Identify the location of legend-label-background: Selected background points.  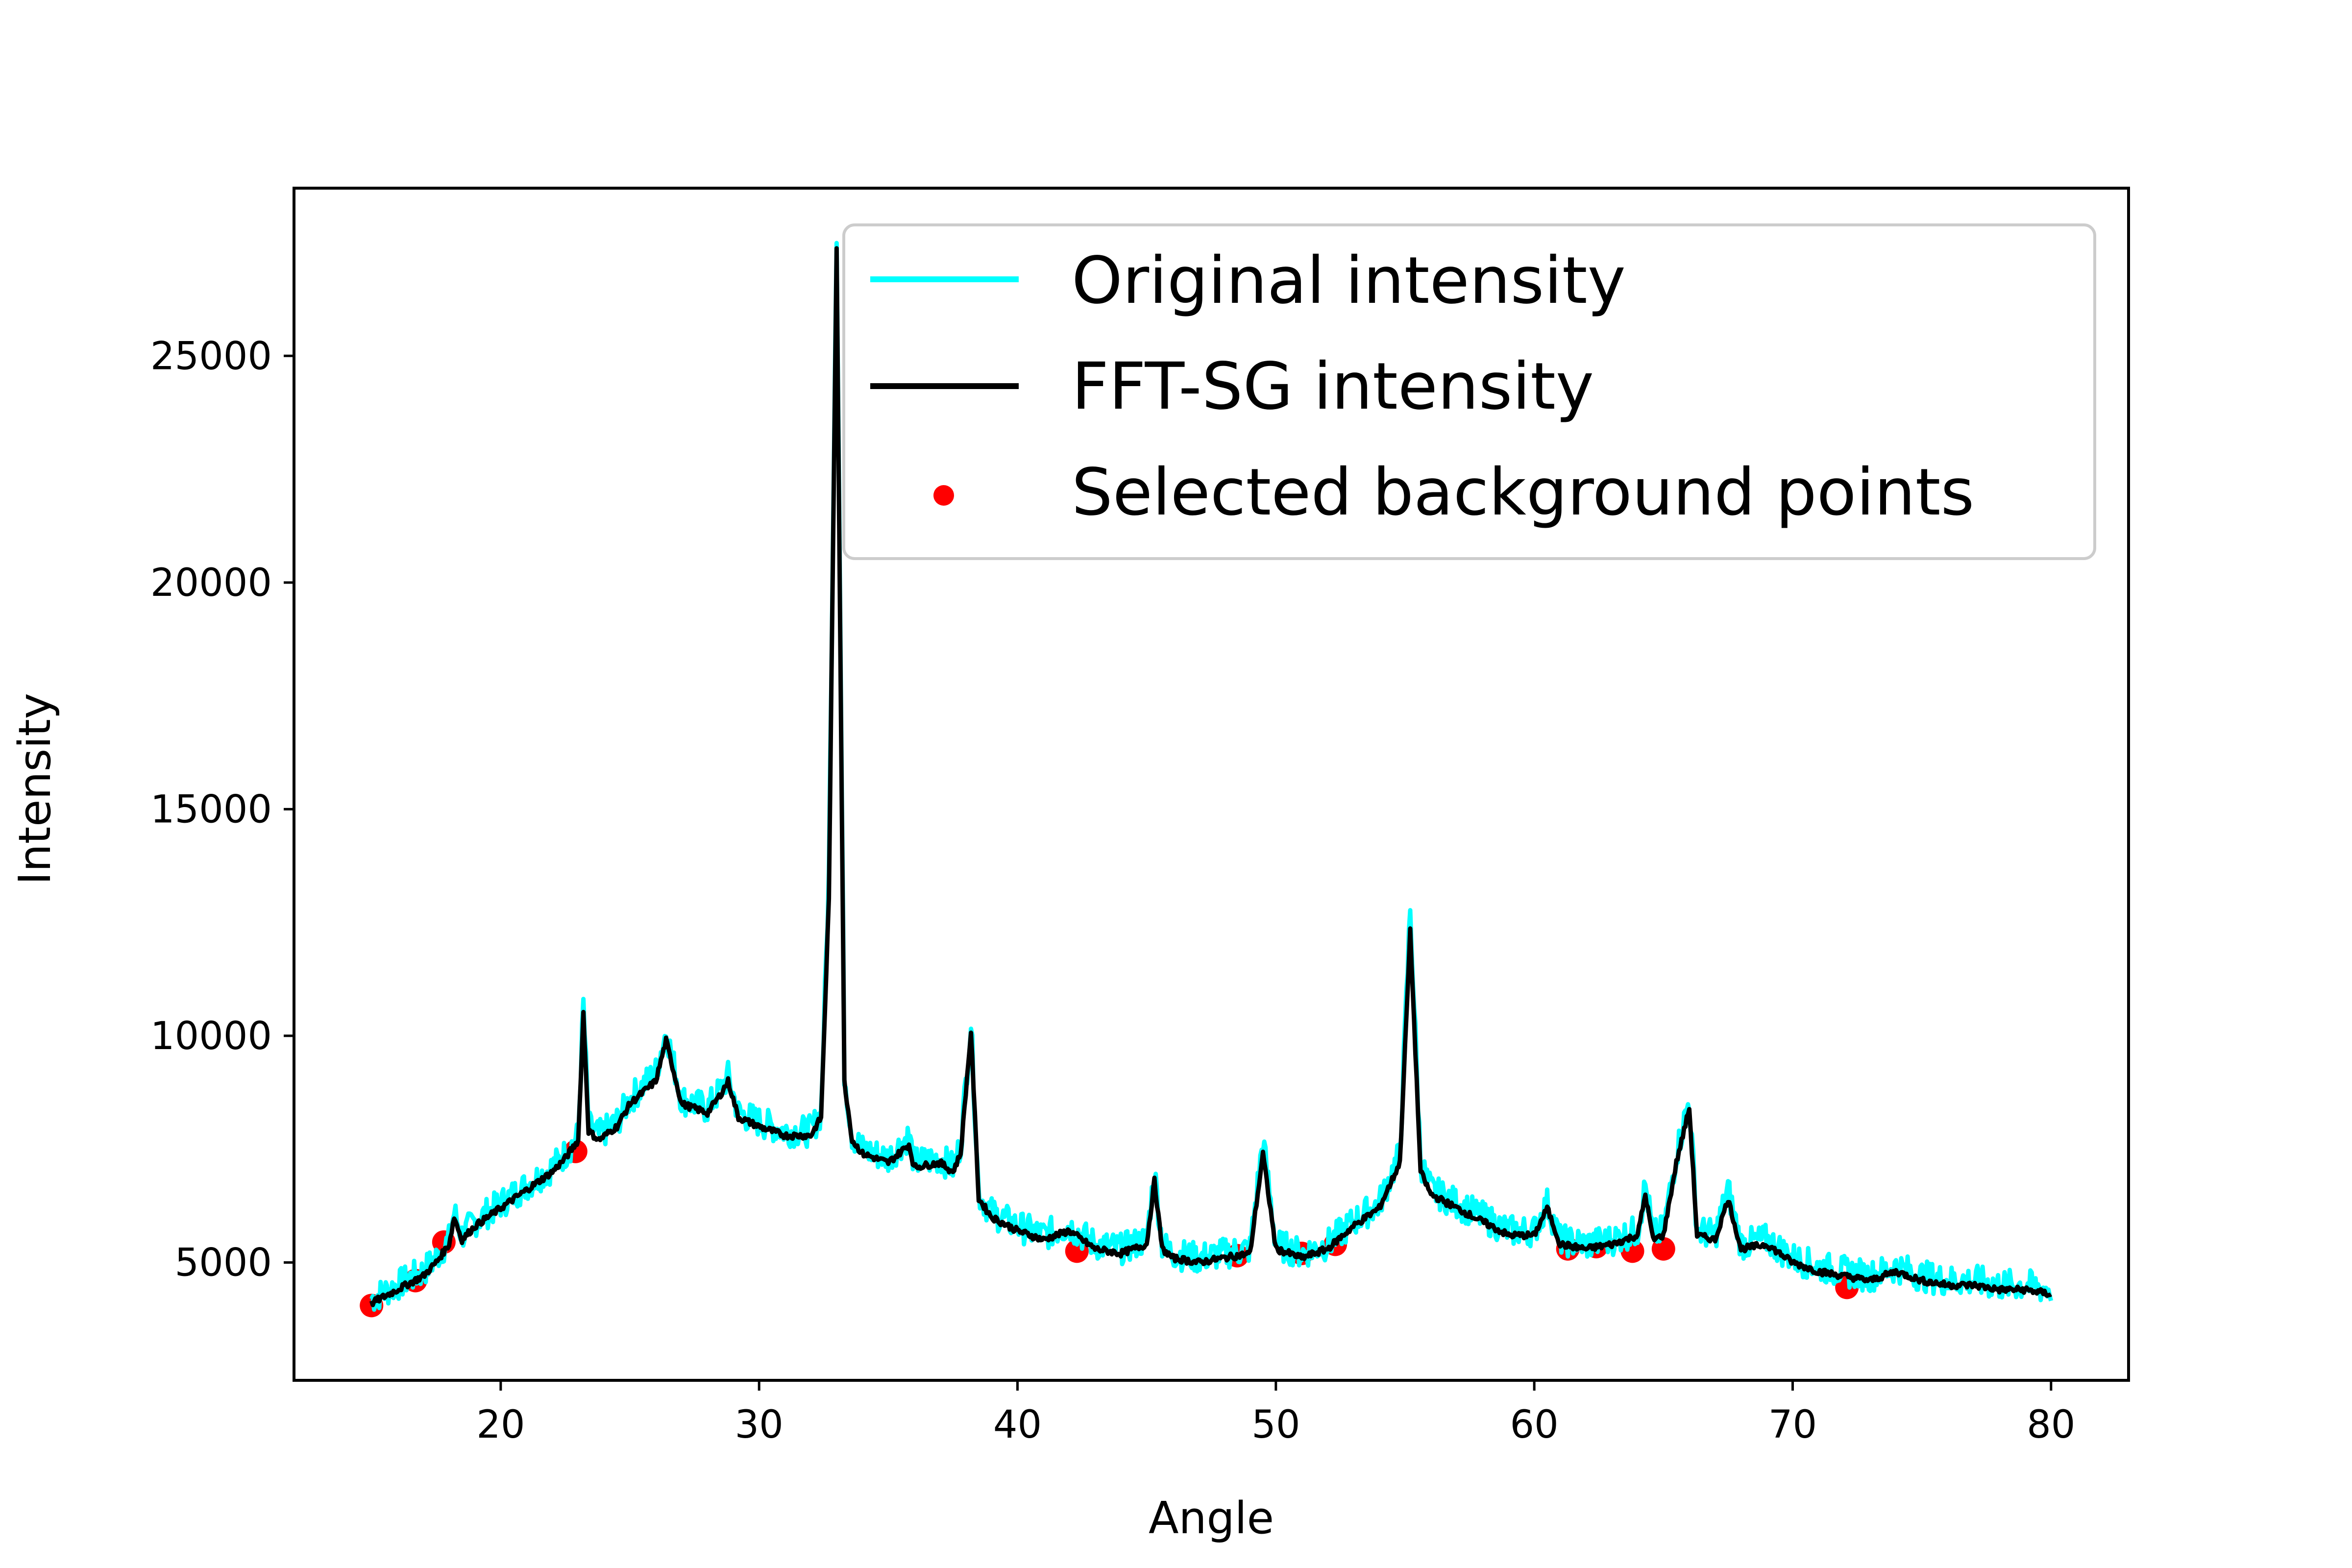
(1523, 492).